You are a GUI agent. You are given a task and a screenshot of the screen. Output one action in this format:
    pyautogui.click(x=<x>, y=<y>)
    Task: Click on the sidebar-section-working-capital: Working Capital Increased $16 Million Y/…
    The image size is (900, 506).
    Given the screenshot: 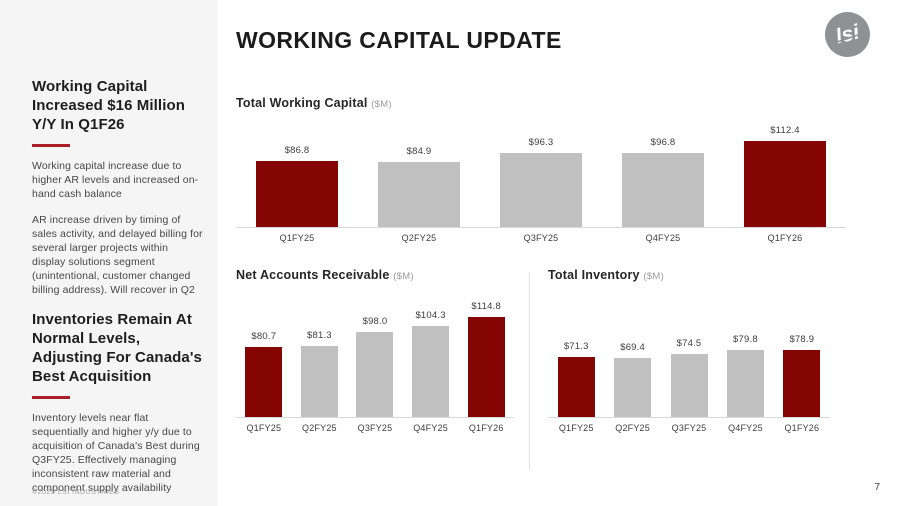 What is the action you would take?
    pyautogui.click(x=118, y=187)
    